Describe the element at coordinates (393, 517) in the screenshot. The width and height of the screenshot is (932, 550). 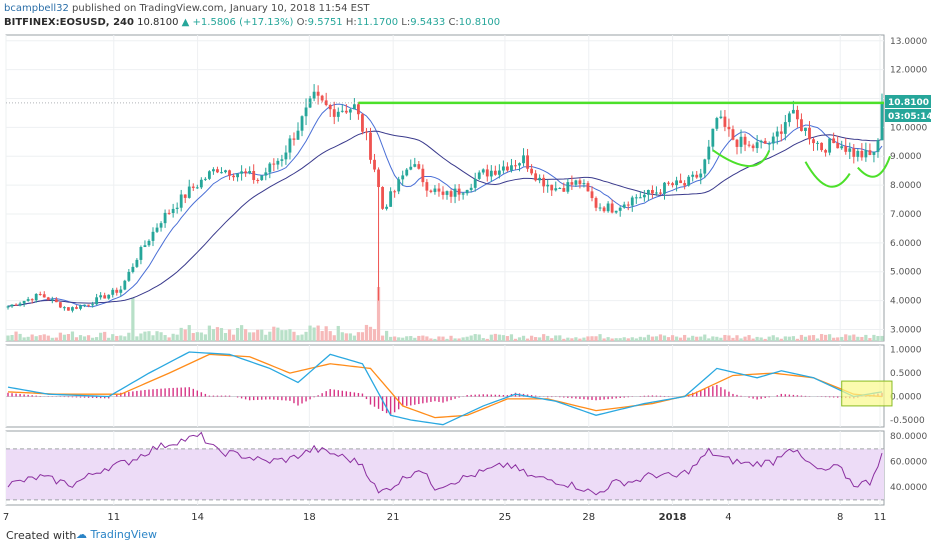
I see `x-tick-label: 21` at that location.